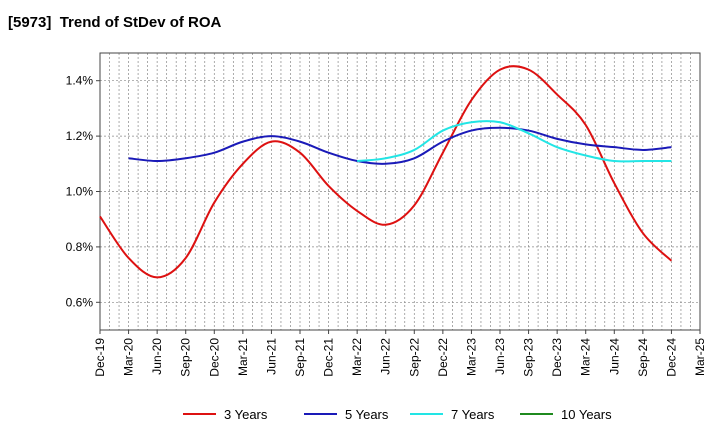 This screenshot has height=440, width=720. What do you see at coordinates (80, 81) in the screenshot?
I see `y-tick-label: 1.4%` at bounding box center [80, 81].